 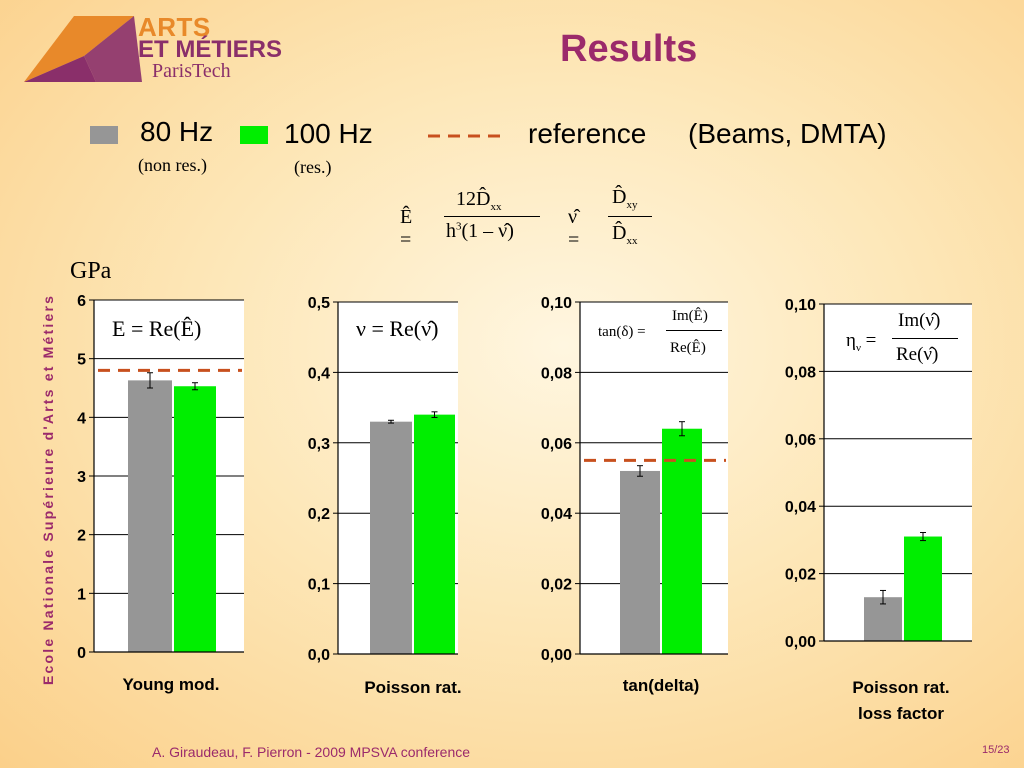 I want to click on category-label-poisson-rat: Poisson rat., so click(x=413, y=687).